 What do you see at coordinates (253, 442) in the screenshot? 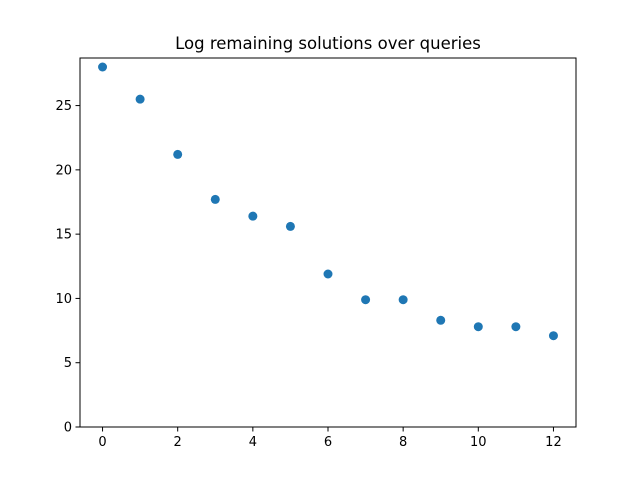
I see `x-tick-label: 4` at bounding box center [253, 442].